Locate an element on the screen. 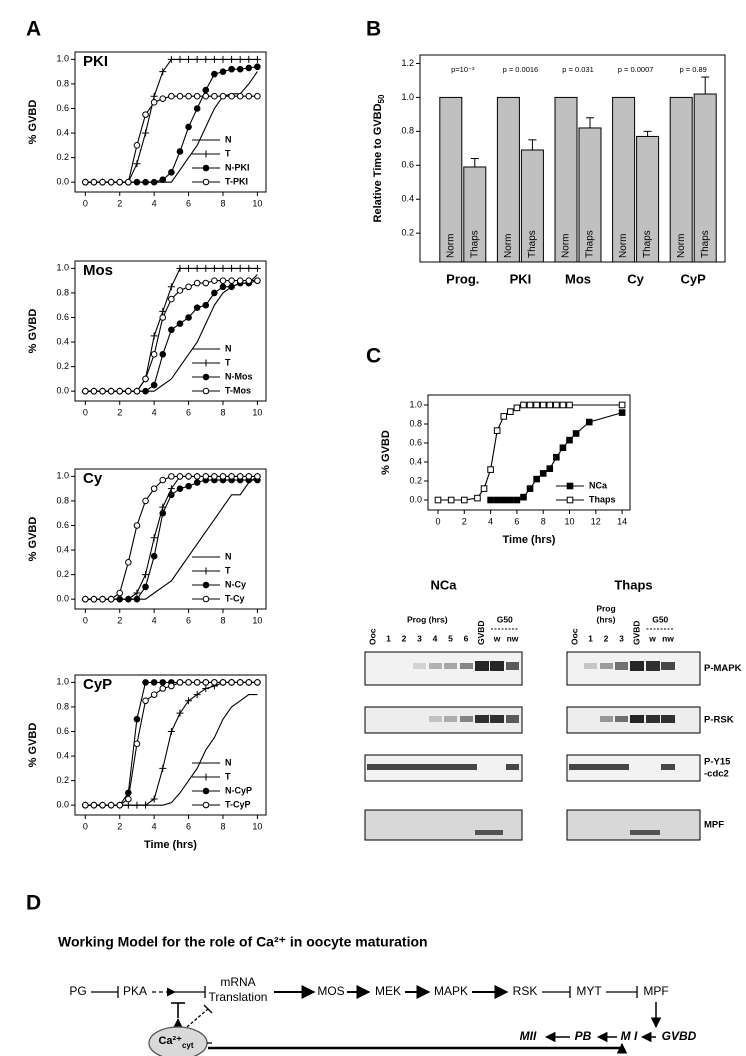  node-label: MAPK is located at coordinates (451, 991).